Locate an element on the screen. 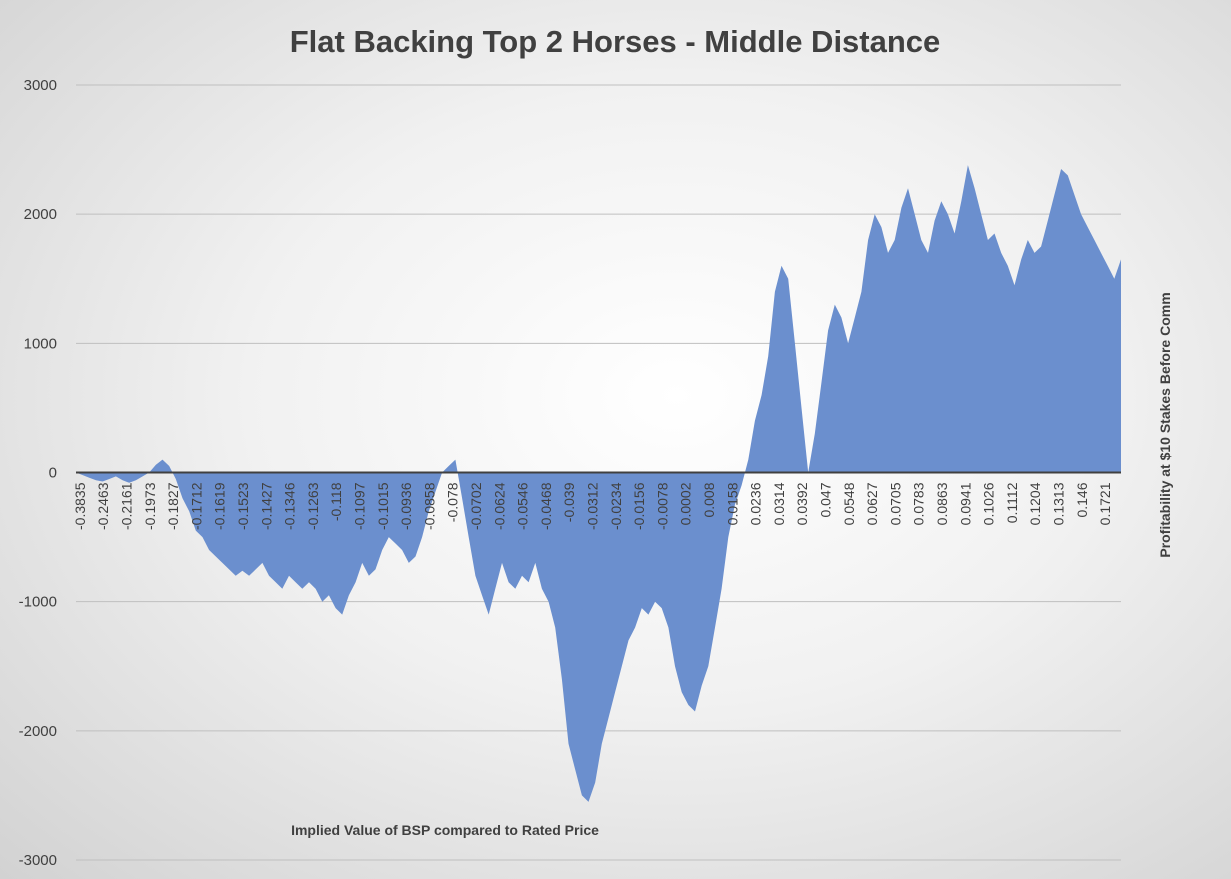 This screenshot has width=1231, height=879. x-tick-label: -0.1523 is located at coordinates (243, 506).